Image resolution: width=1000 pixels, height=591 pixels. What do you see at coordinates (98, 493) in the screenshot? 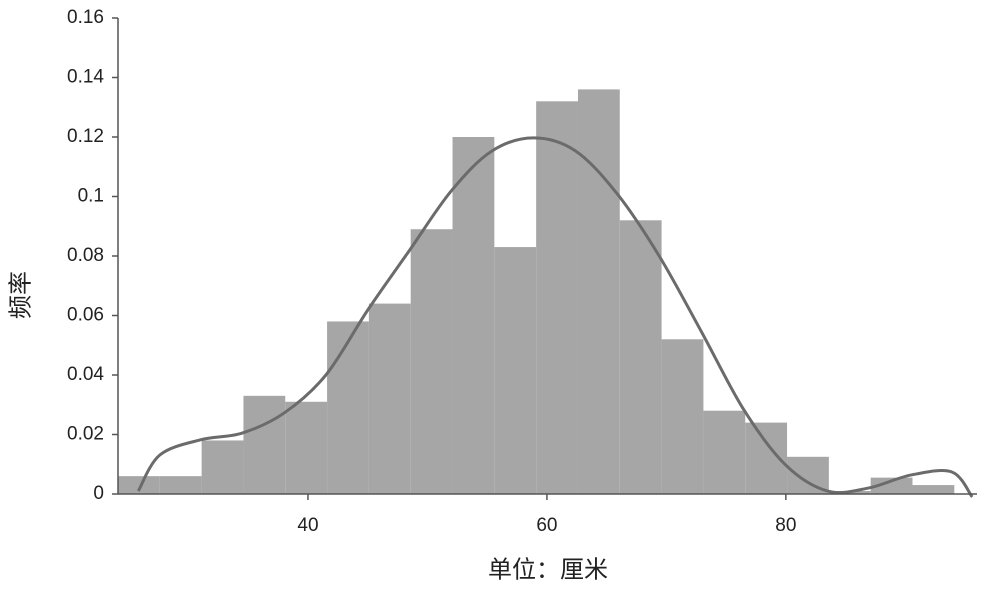
I see `y-tick-label: 0` at bounding box center [98, 493].